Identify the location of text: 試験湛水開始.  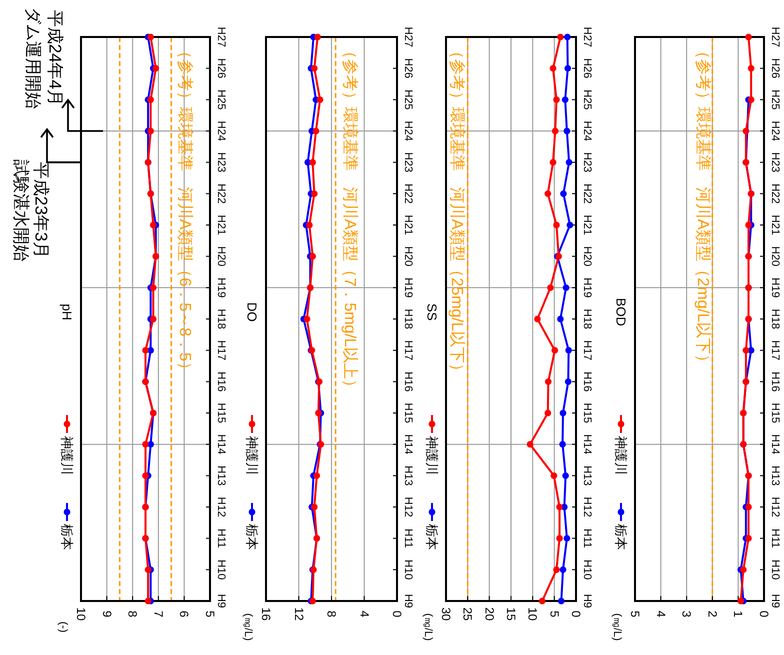
(21, 210).